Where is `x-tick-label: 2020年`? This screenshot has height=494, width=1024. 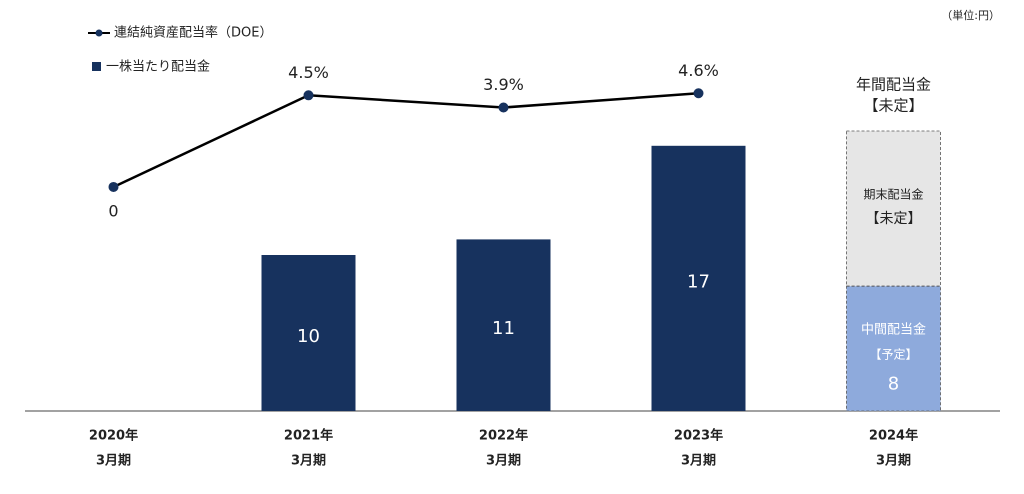
x-tick-label: 2020年 is located at coordinates (113, 436).